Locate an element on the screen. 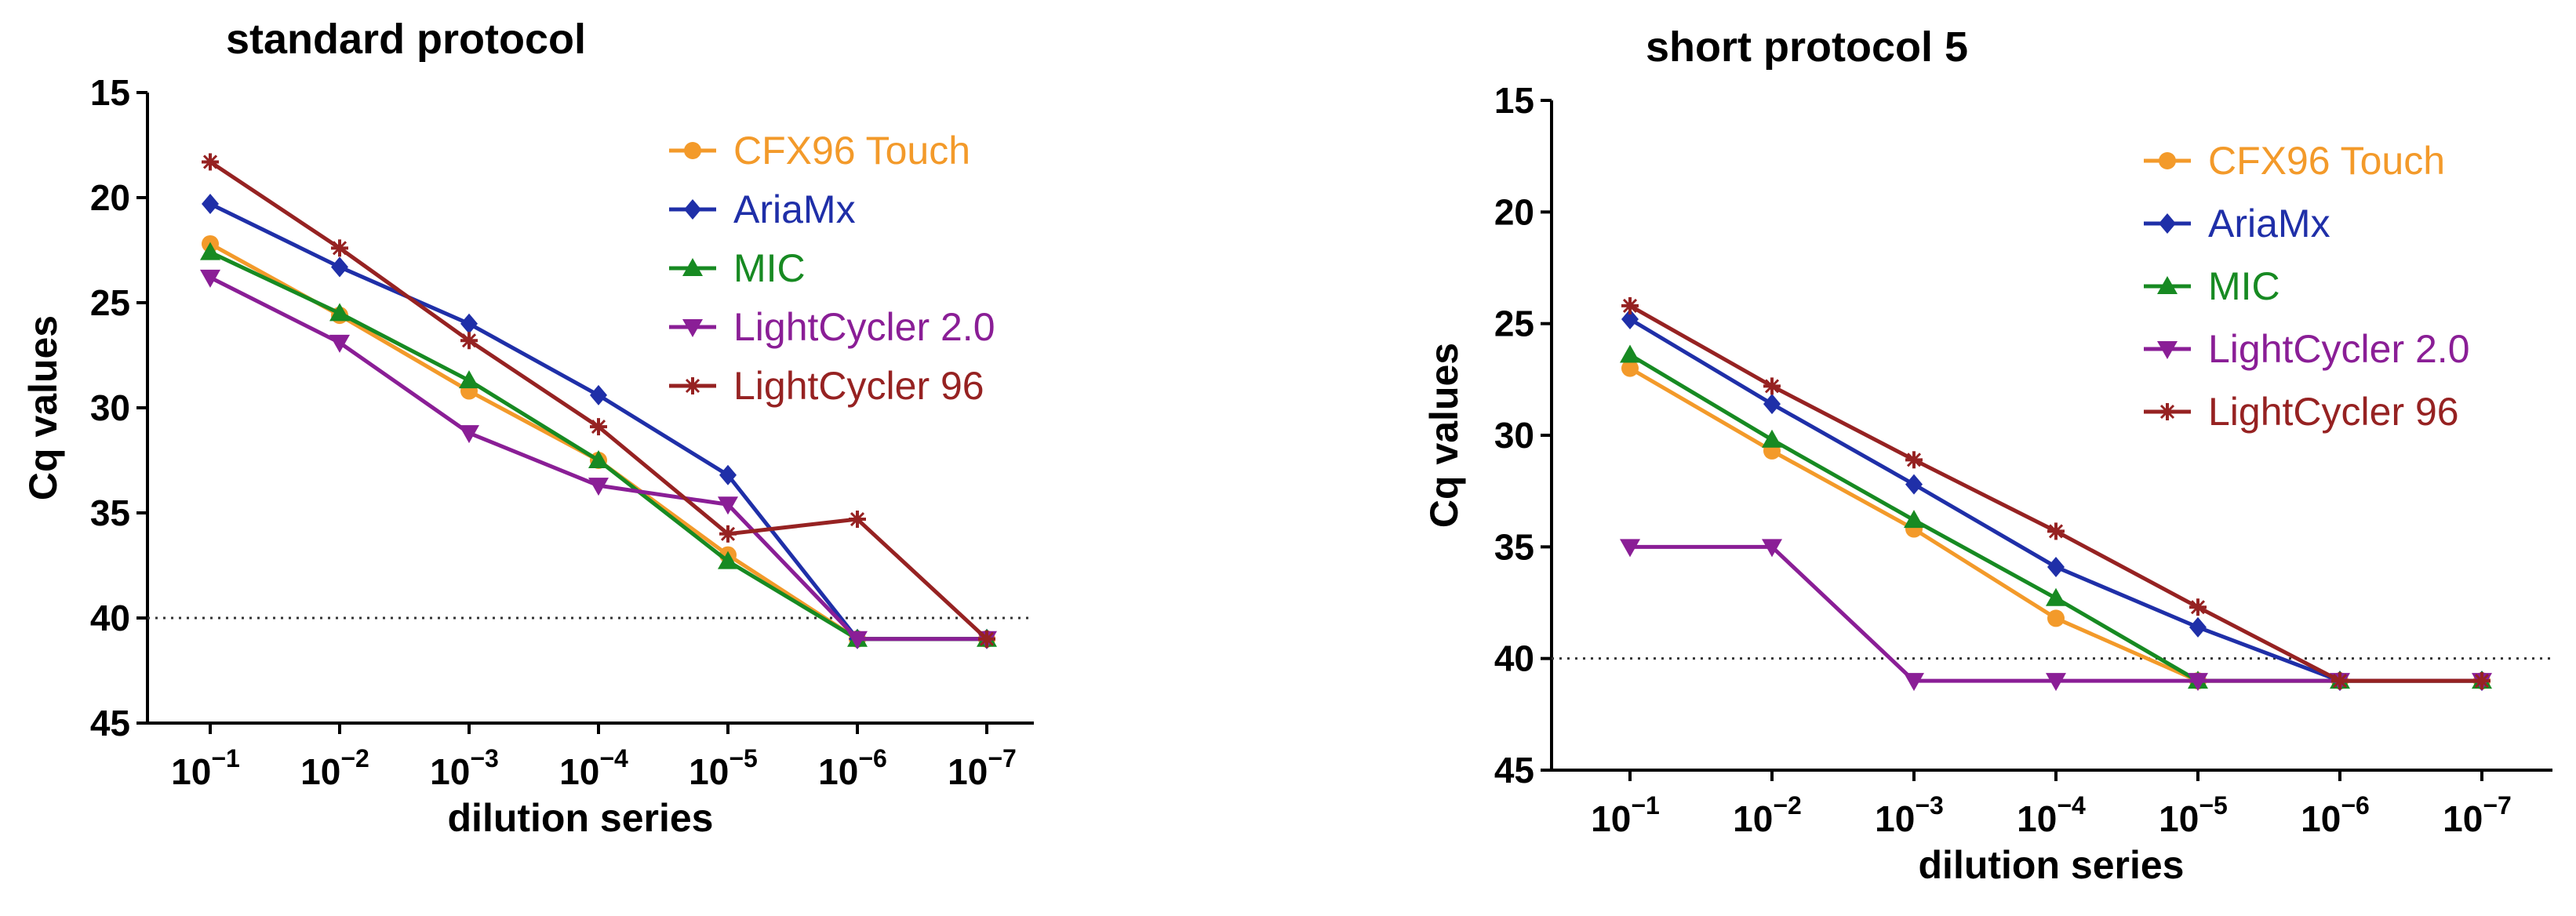  x-tick-label: 10⁻⁴ is located at coordinates (2051, 815).